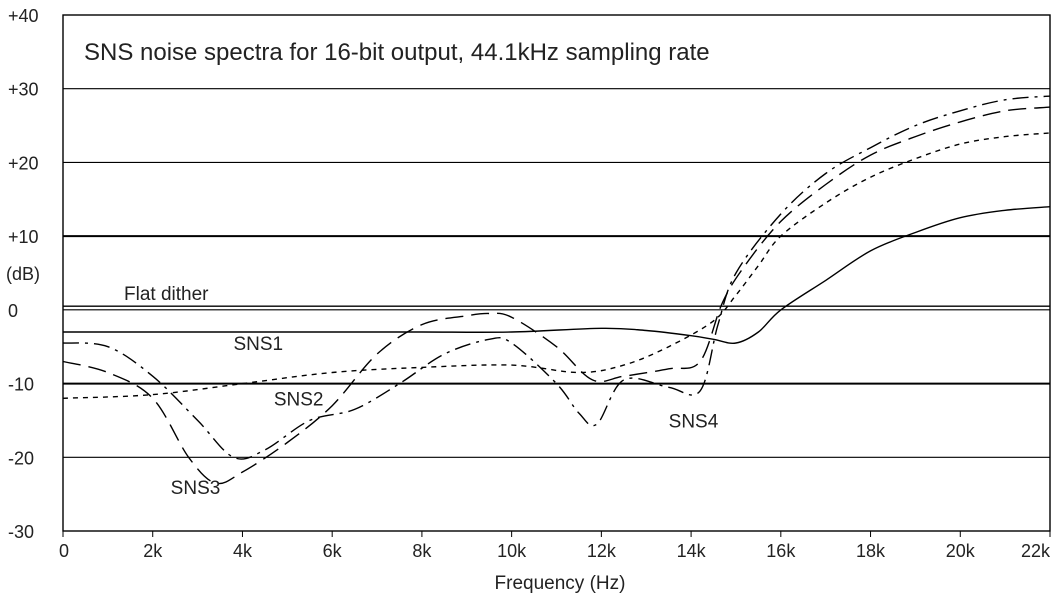 The width and height of the screenshot is (1062, 595). I want to click on series-label-sns4: SNS4, so click(694, 421).